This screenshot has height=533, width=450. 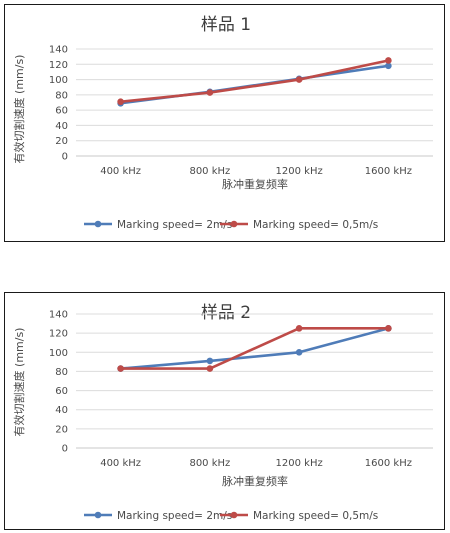 I want to click on chart-title: 样品 2, so click(x=226, y=313).